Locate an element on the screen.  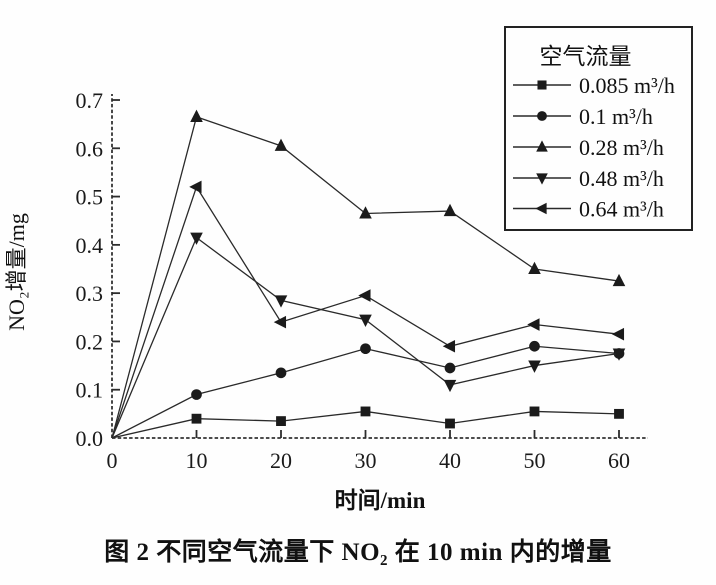
legend-entry-label: 0.085 m³/h is located at coordinates (627, 85).